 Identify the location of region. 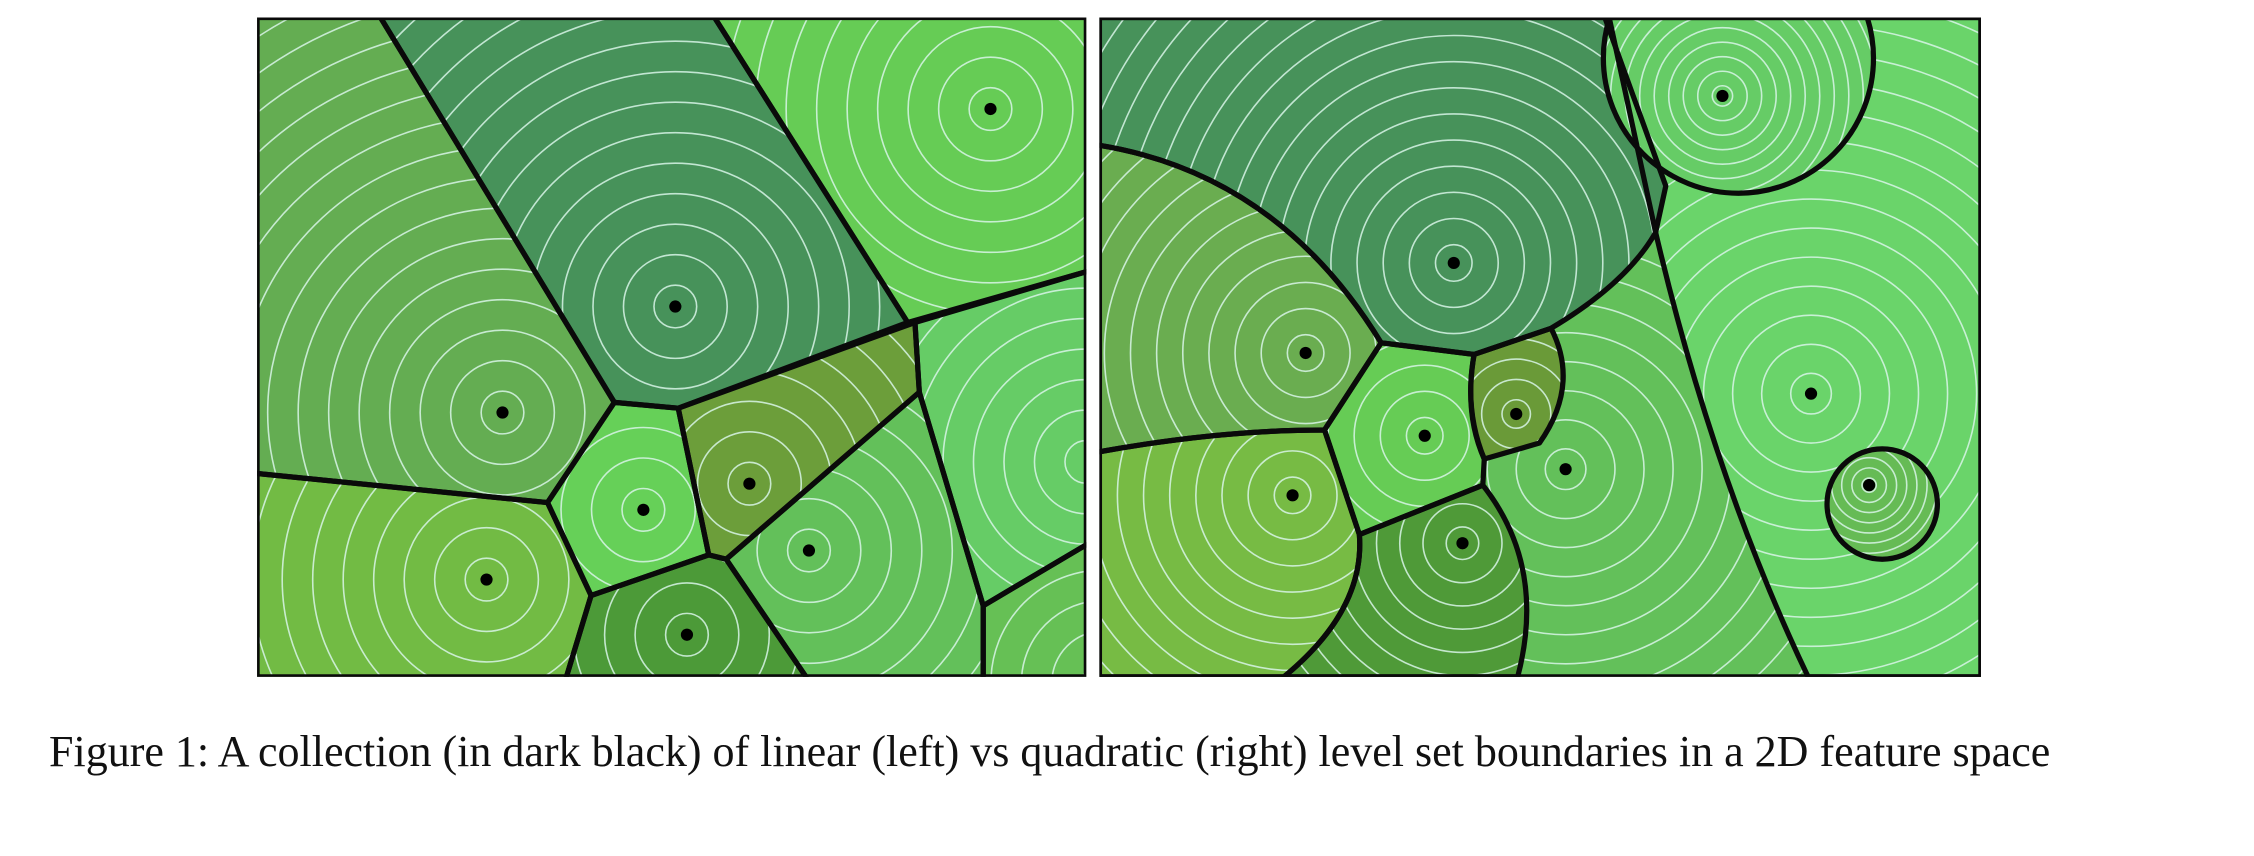
(1035, 610).